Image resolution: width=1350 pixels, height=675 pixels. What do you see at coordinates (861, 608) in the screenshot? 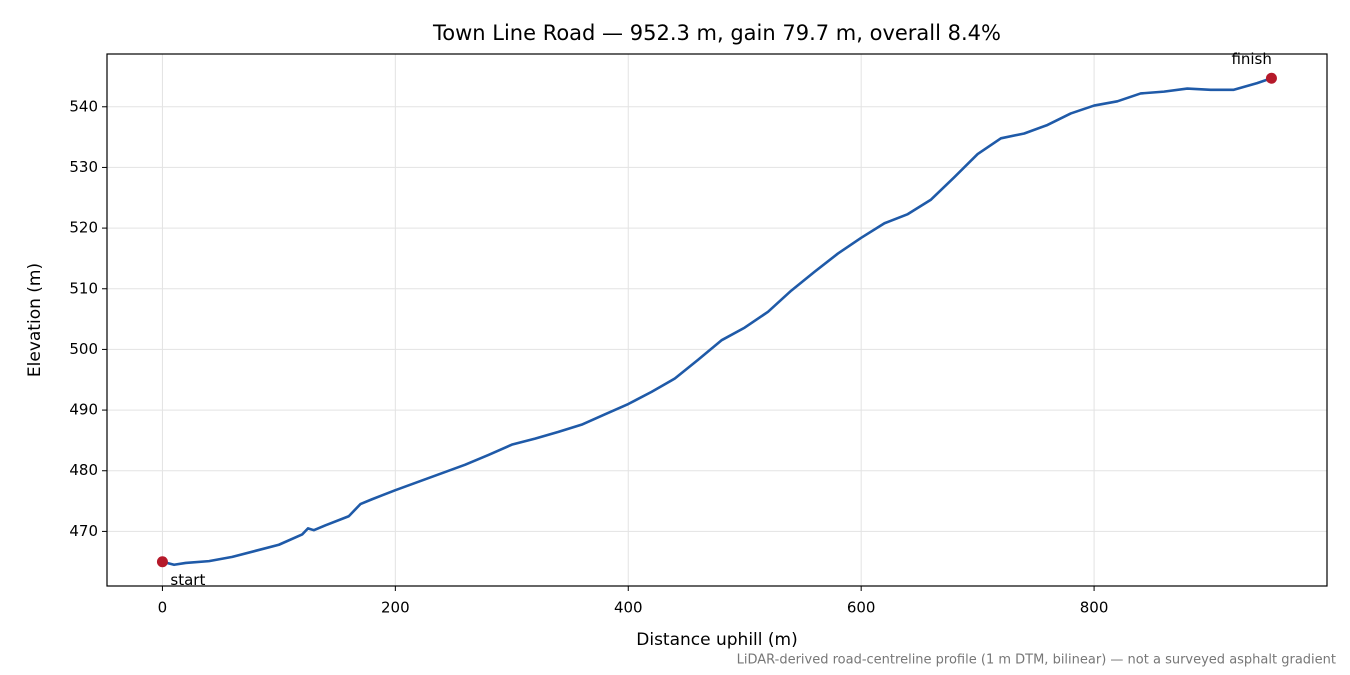
I see `x-tick-label: 600` at bounding box center [861, 608].